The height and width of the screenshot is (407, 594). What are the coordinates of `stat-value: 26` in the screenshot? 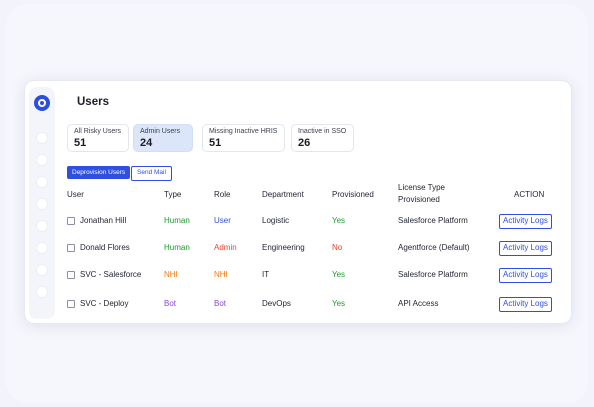 It's located at (304, 143).